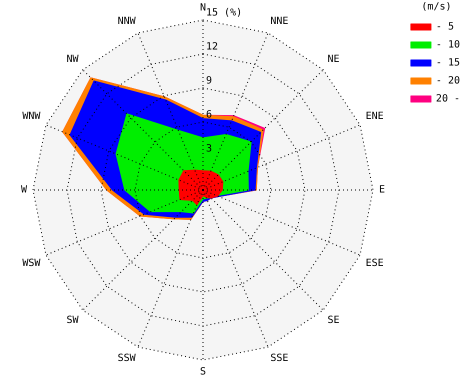 The height and width of the screenshot is (380, 470). Describe the element at coordinates (375, 116) in the screenshot. I see `spoke-label: ENE` at that location.